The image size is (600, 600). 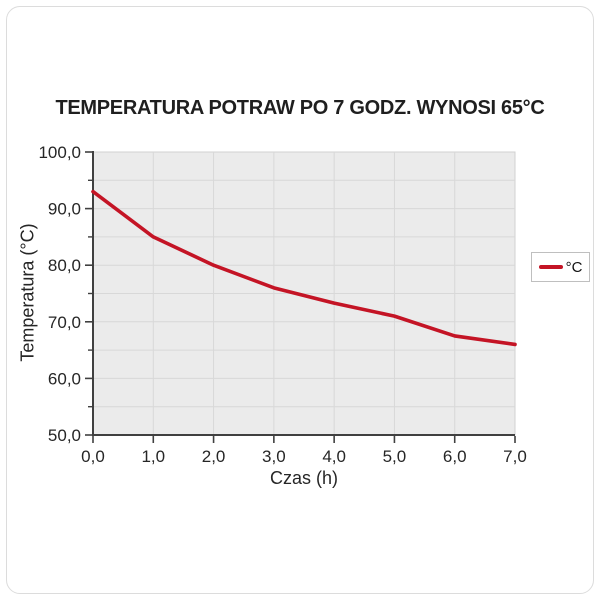 I want to click on y-tick-label: 50,0, so click(x=64, y=435).